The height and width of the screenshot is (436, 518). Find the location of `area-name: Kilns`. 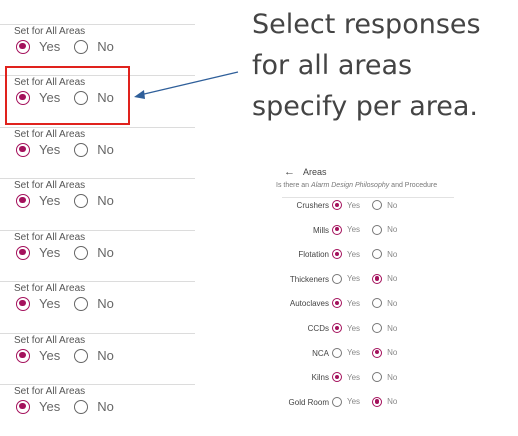

area-name: Kilns is located at coordinates (320, 378).